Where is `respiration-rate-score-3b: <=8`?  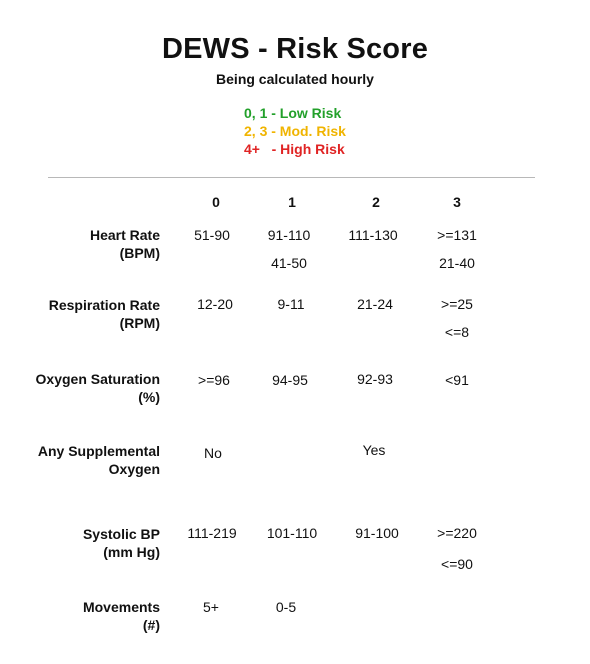
respiration-rate-score-3b: <=8 is located at coordinates (457, 332).